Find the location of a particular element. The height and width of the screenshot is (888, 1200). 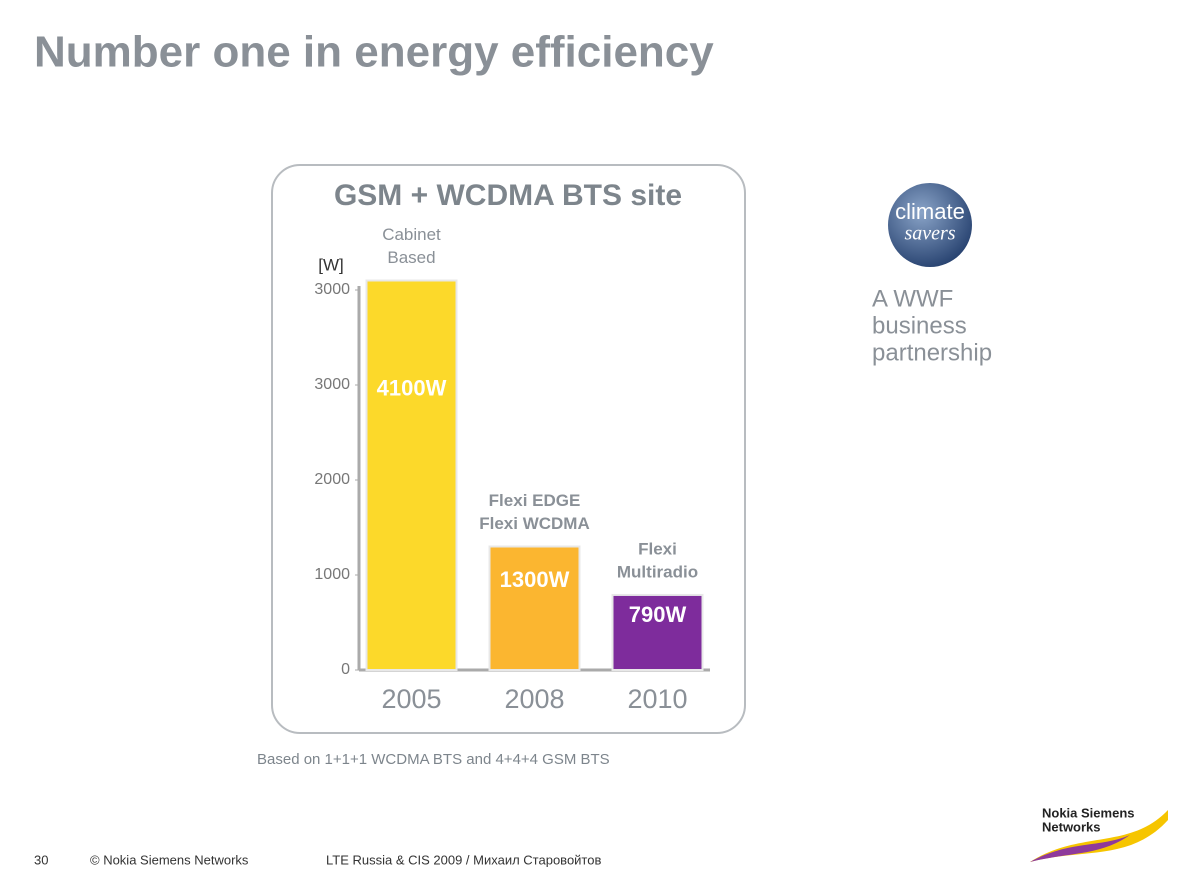

value-label: 1300W is located at coordinates (535, 579).